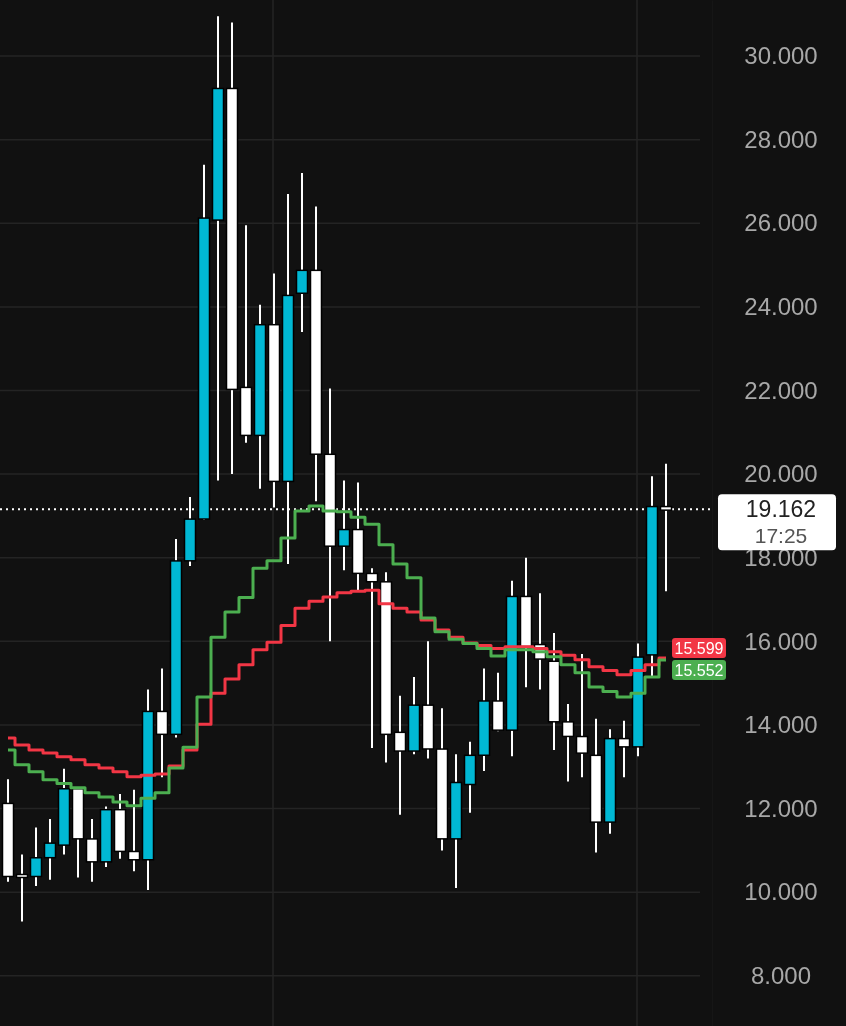 This screenshot has width=846, height=1026. Describe the element at coordinates (781, 307) in the screenshot. I see `y-tick-label: 24.000` at that location.